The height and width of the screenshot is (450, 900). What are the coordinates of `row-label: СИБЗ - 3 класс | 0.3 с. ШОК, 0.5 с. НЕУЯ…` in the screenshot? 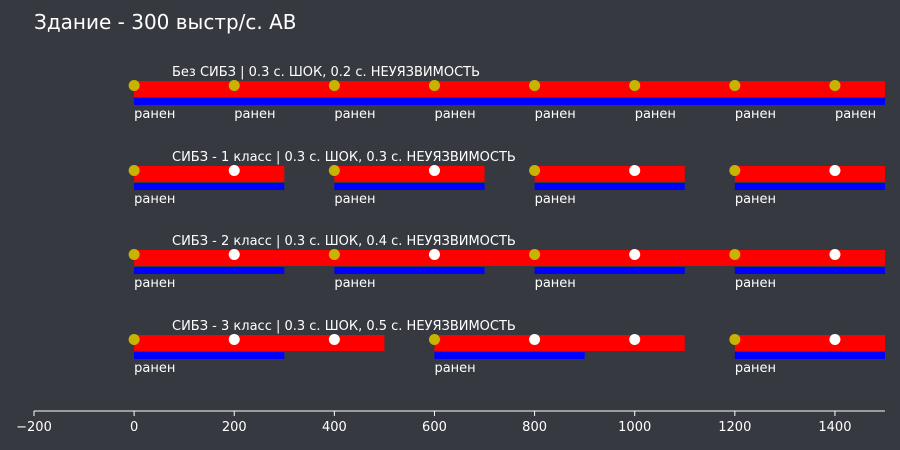 It's located at (344, 326).